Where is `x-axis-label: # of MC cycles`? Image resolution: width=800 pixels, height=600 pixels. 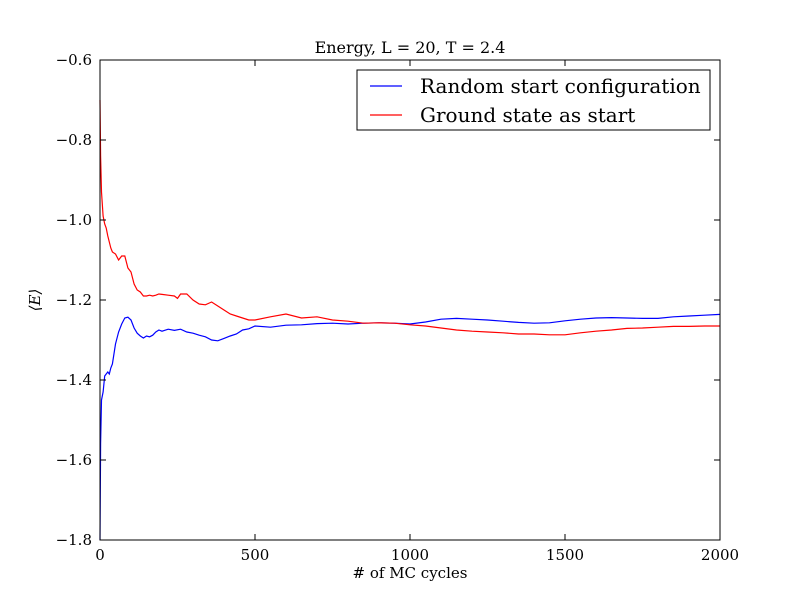
x-axis-label: # of MC cycles is located at coordinates (410, 573).